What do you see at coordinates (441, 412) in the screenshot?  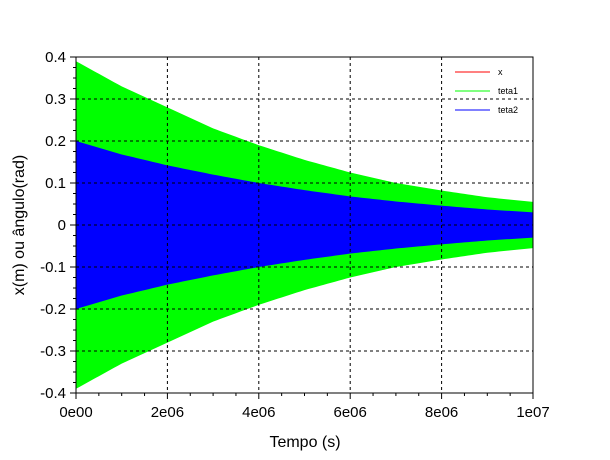 I see `x-tick-label: 8e06` at bounding box center [441, 412].